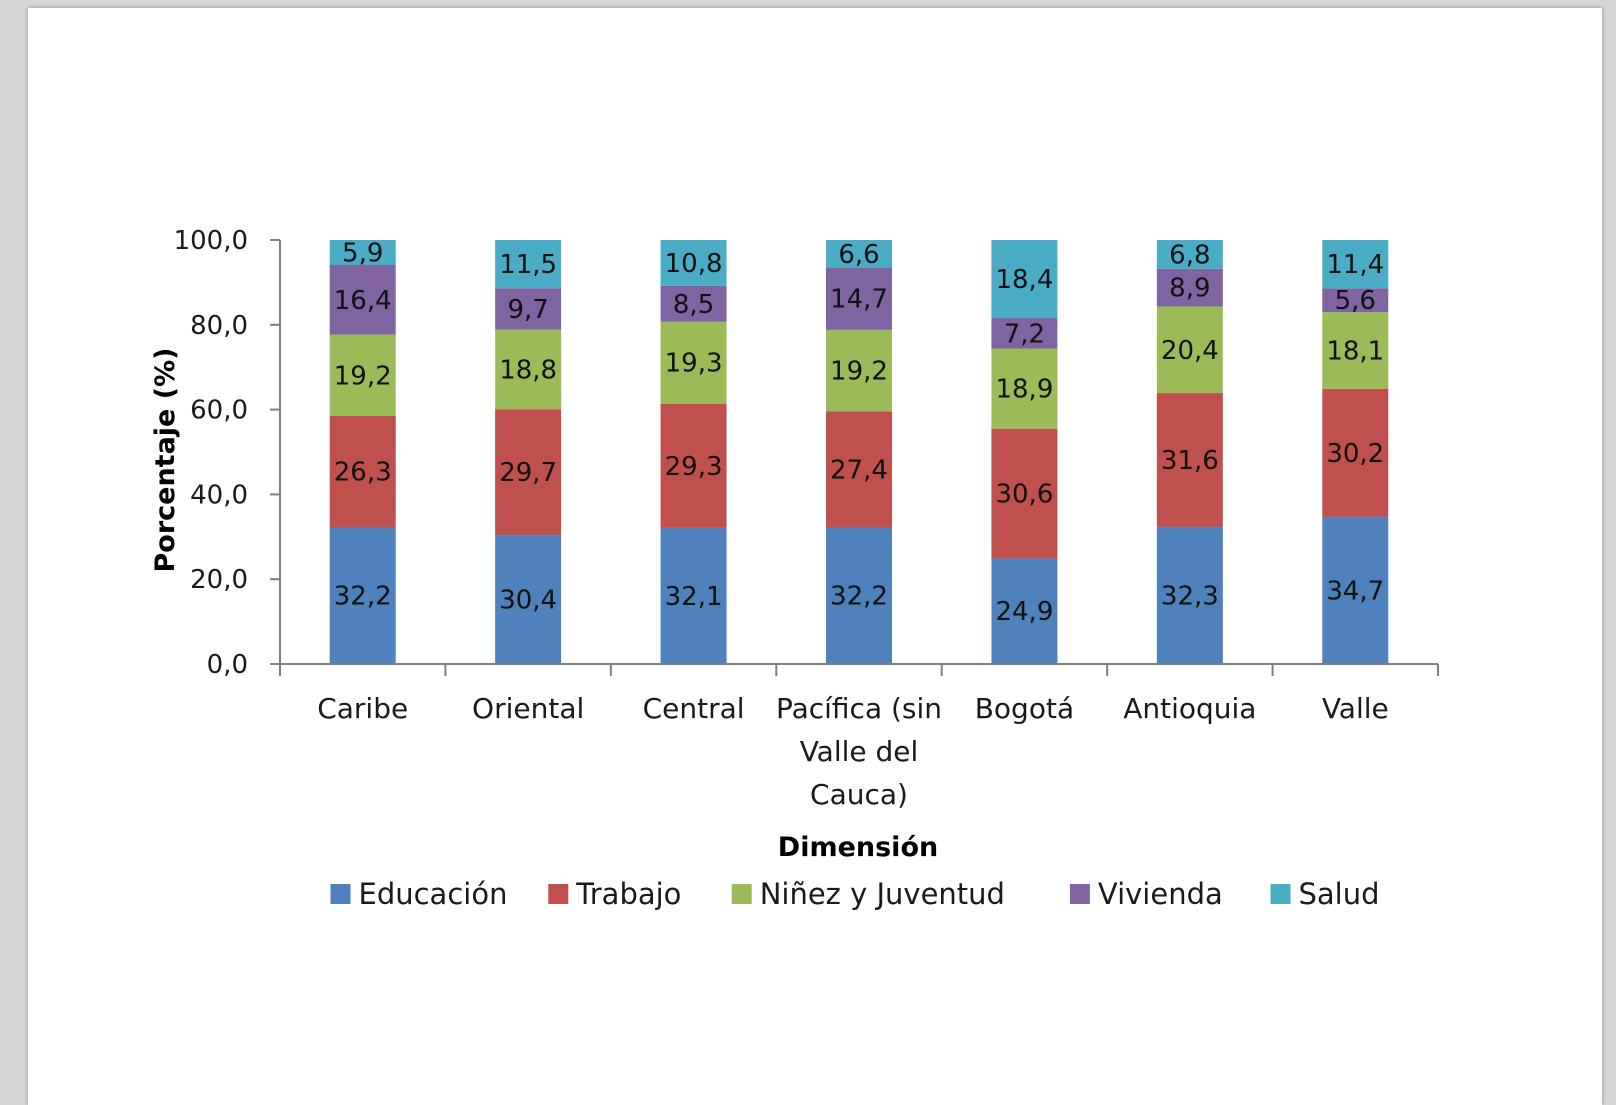 The image size is (1616, 1105). I want to click on legend-label: Vivienda, so click(1160, 894).